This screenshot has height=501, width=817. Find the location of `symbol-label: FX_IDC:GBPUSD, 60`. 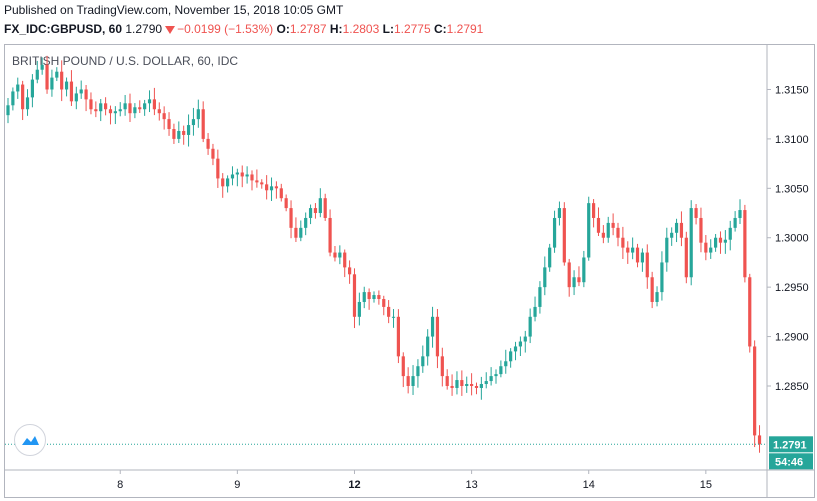

symbol-label: FX_IDC:GBPUSD, 60 is located at coordinates (63, 29).